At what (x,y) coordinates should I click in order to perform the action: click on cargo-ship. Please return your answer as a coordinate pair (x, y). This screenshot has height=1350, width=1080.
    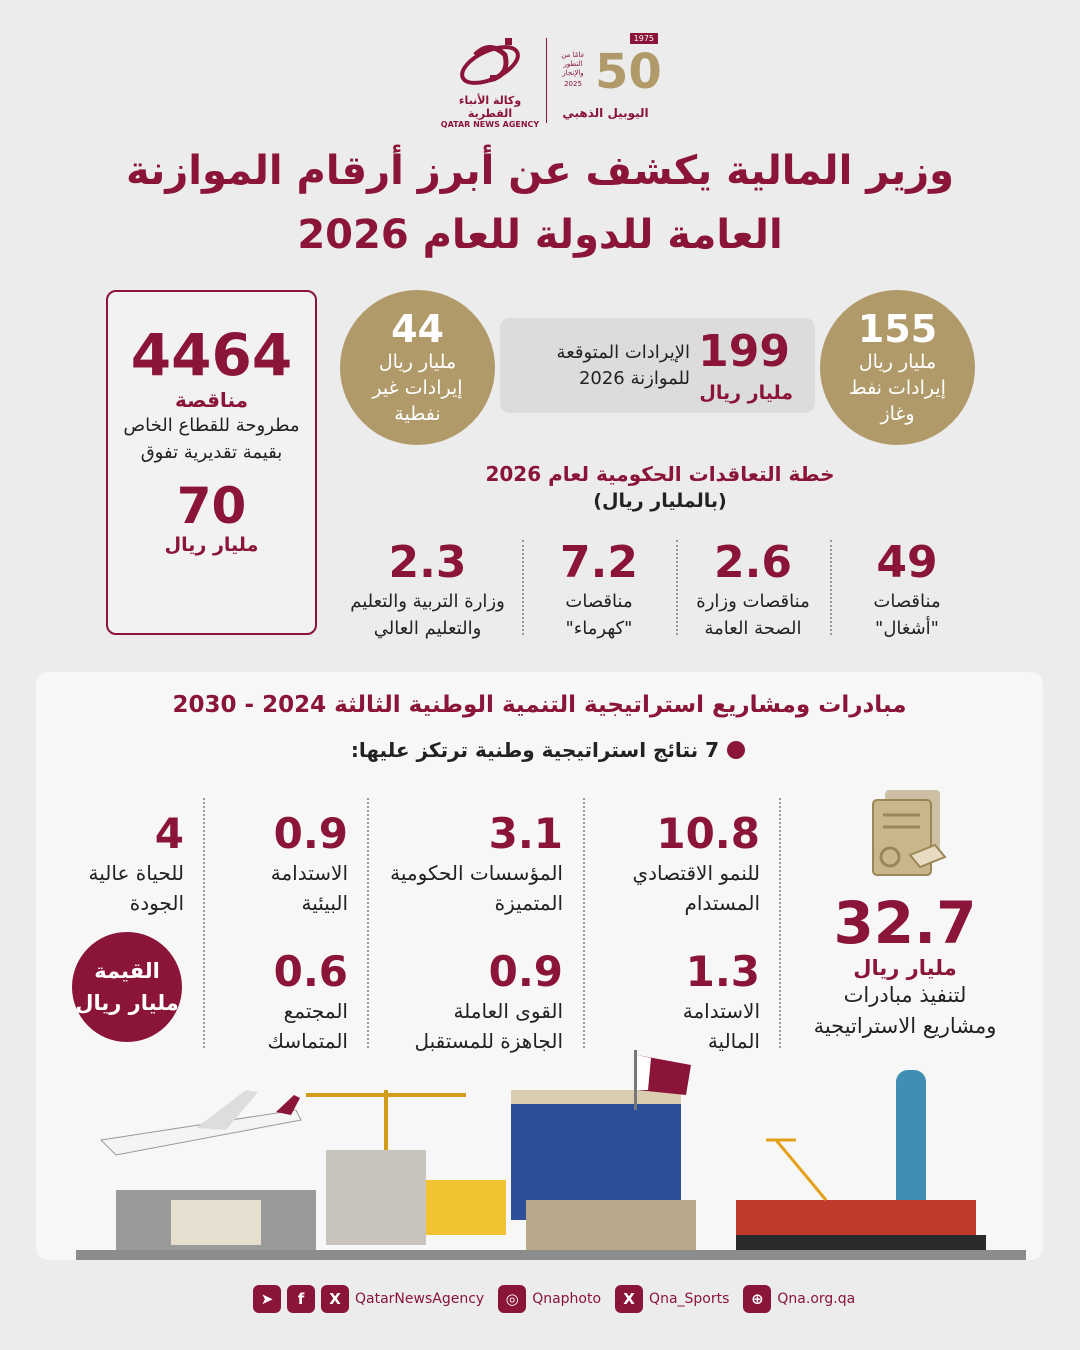
    Looking at the image, I should click on (856, 1220).